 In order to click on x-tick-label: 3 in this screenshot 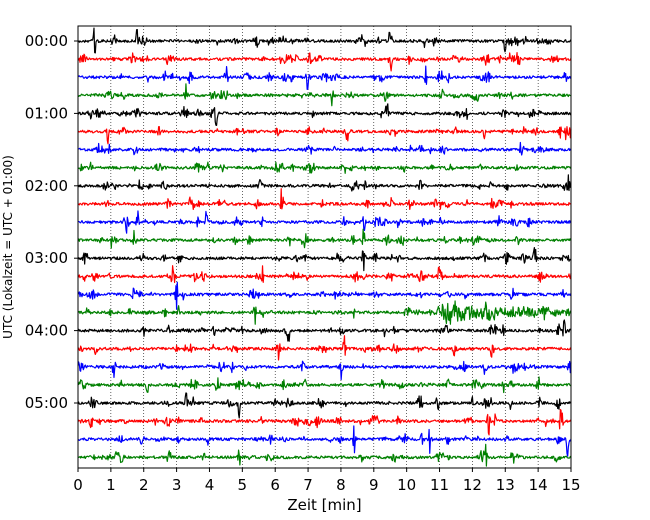, I will do `click(177, 485)`.